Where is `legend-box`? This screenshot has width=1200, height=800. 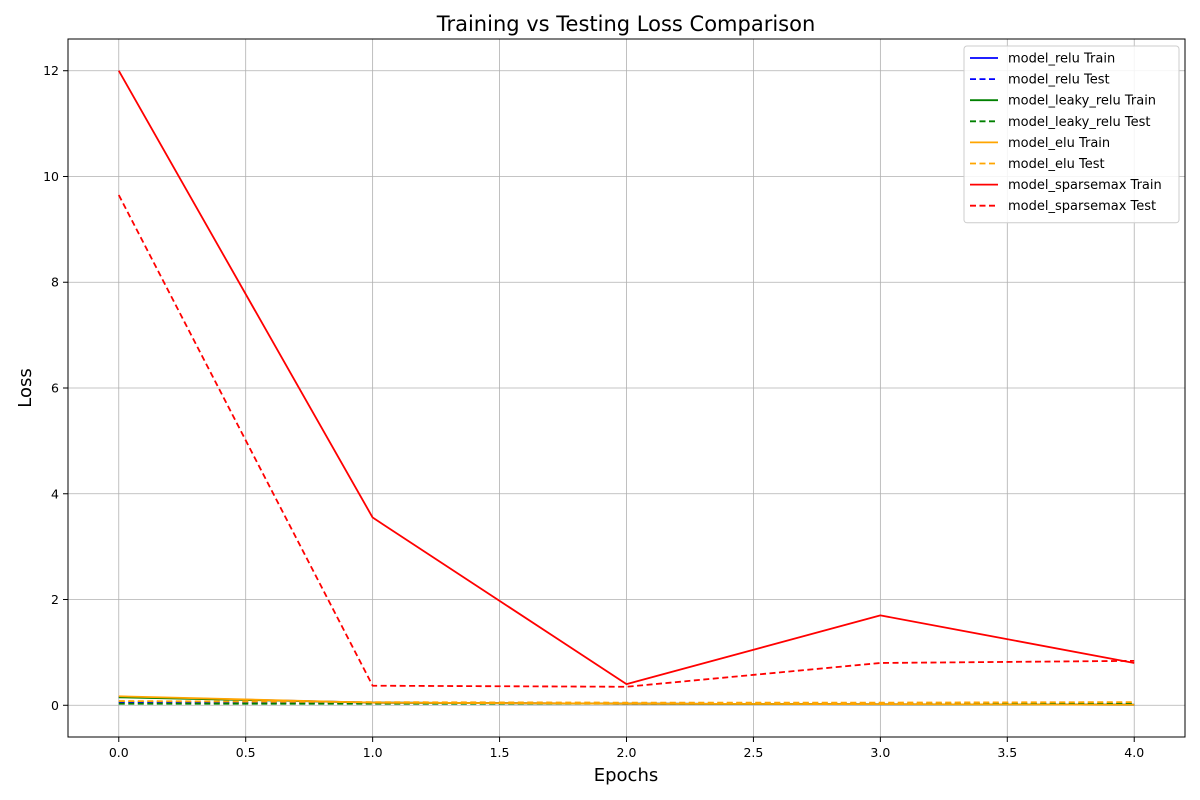
legend-box is located at coordinates (1071, 134).